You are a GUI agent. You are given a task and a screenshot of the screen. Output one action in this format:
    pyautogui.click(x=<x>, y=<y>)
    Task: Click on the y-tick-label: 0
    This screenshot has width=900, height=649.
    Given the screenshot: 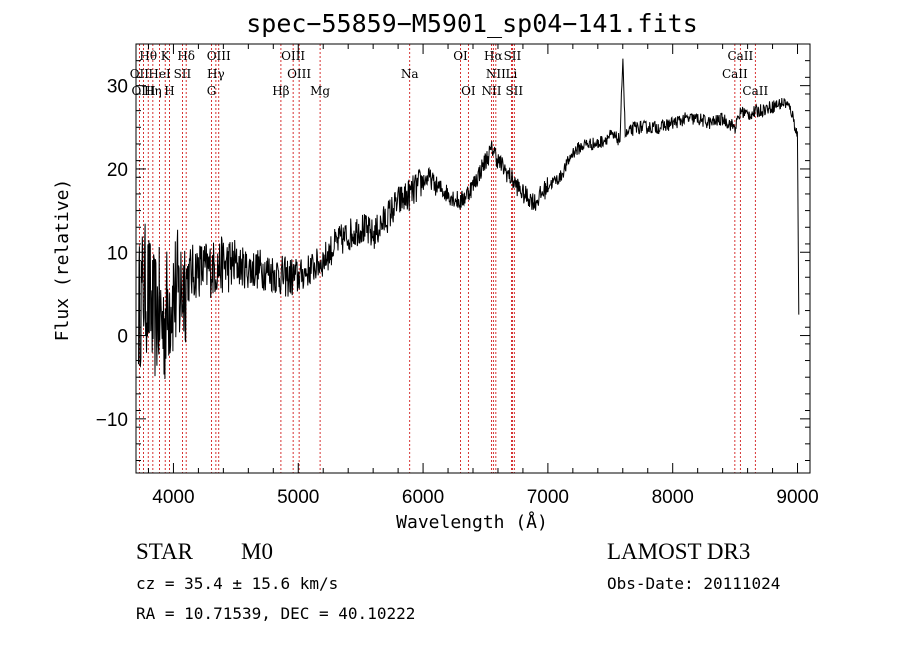 What is the action you would take?
    pyautogui.click(x=122, y=337)
    